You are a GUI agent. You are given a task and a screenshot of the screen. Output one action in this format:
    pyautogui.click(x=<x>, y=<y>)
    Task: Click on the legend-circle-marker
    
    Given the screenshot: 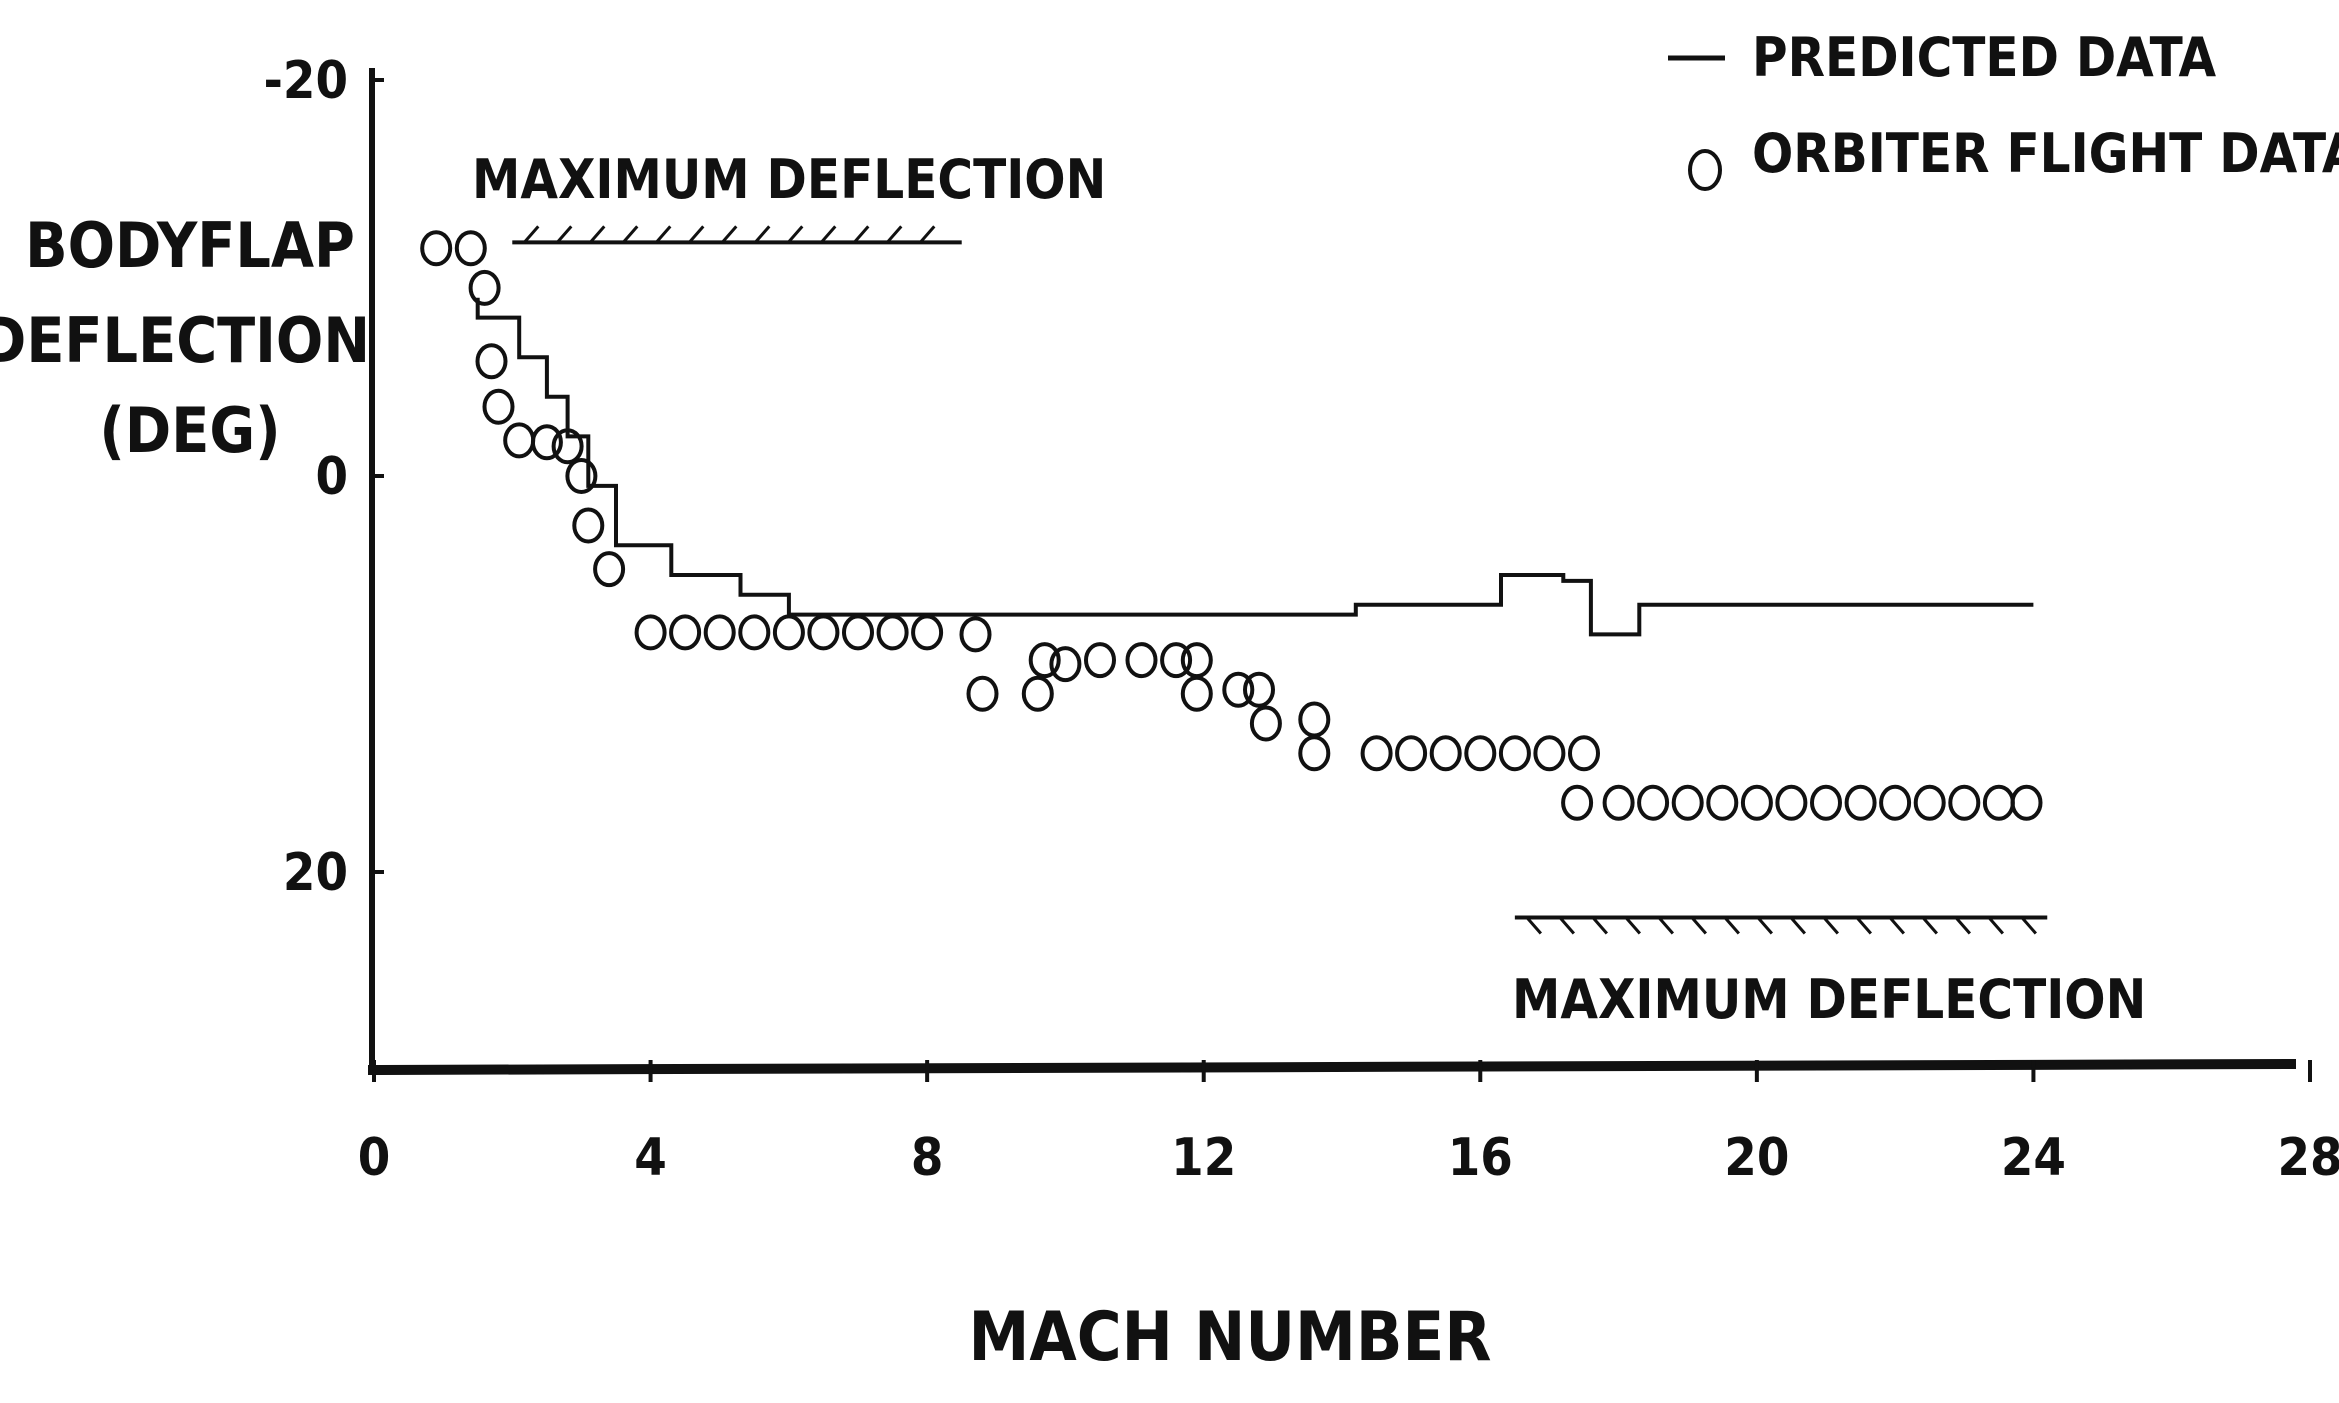 What is the action you would take?
    pyautogui.click(x=1705, y=170)
    